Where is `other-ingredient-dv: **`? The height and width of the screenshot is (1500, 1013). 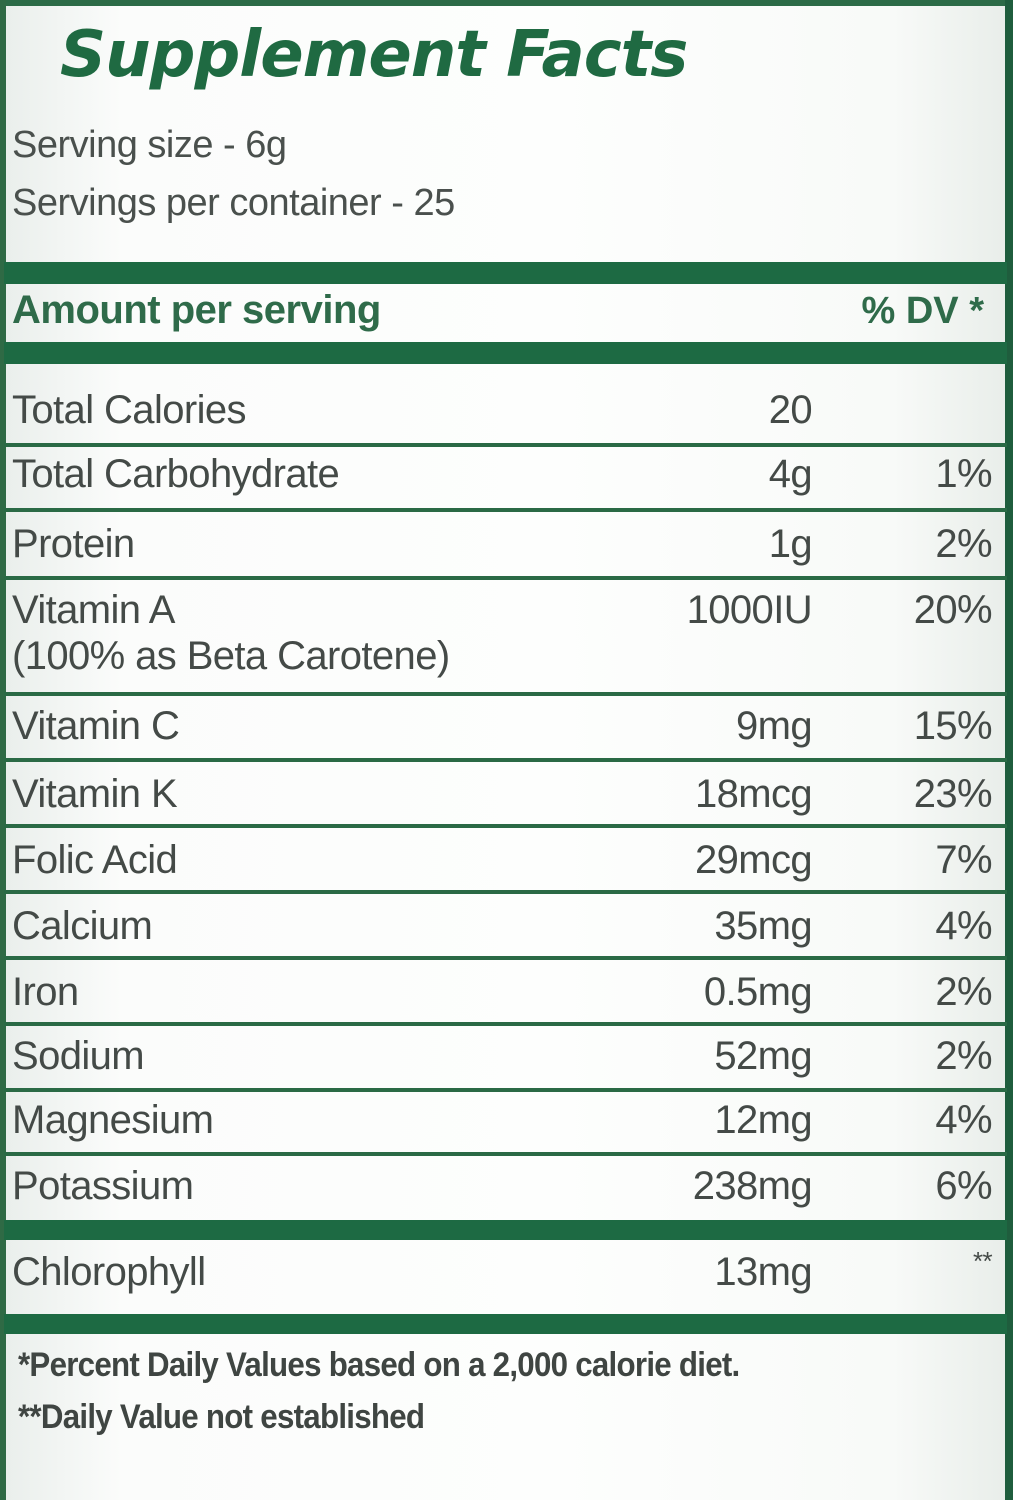 other-ingredient-dv: ** is located at coordinates (982, 1261).